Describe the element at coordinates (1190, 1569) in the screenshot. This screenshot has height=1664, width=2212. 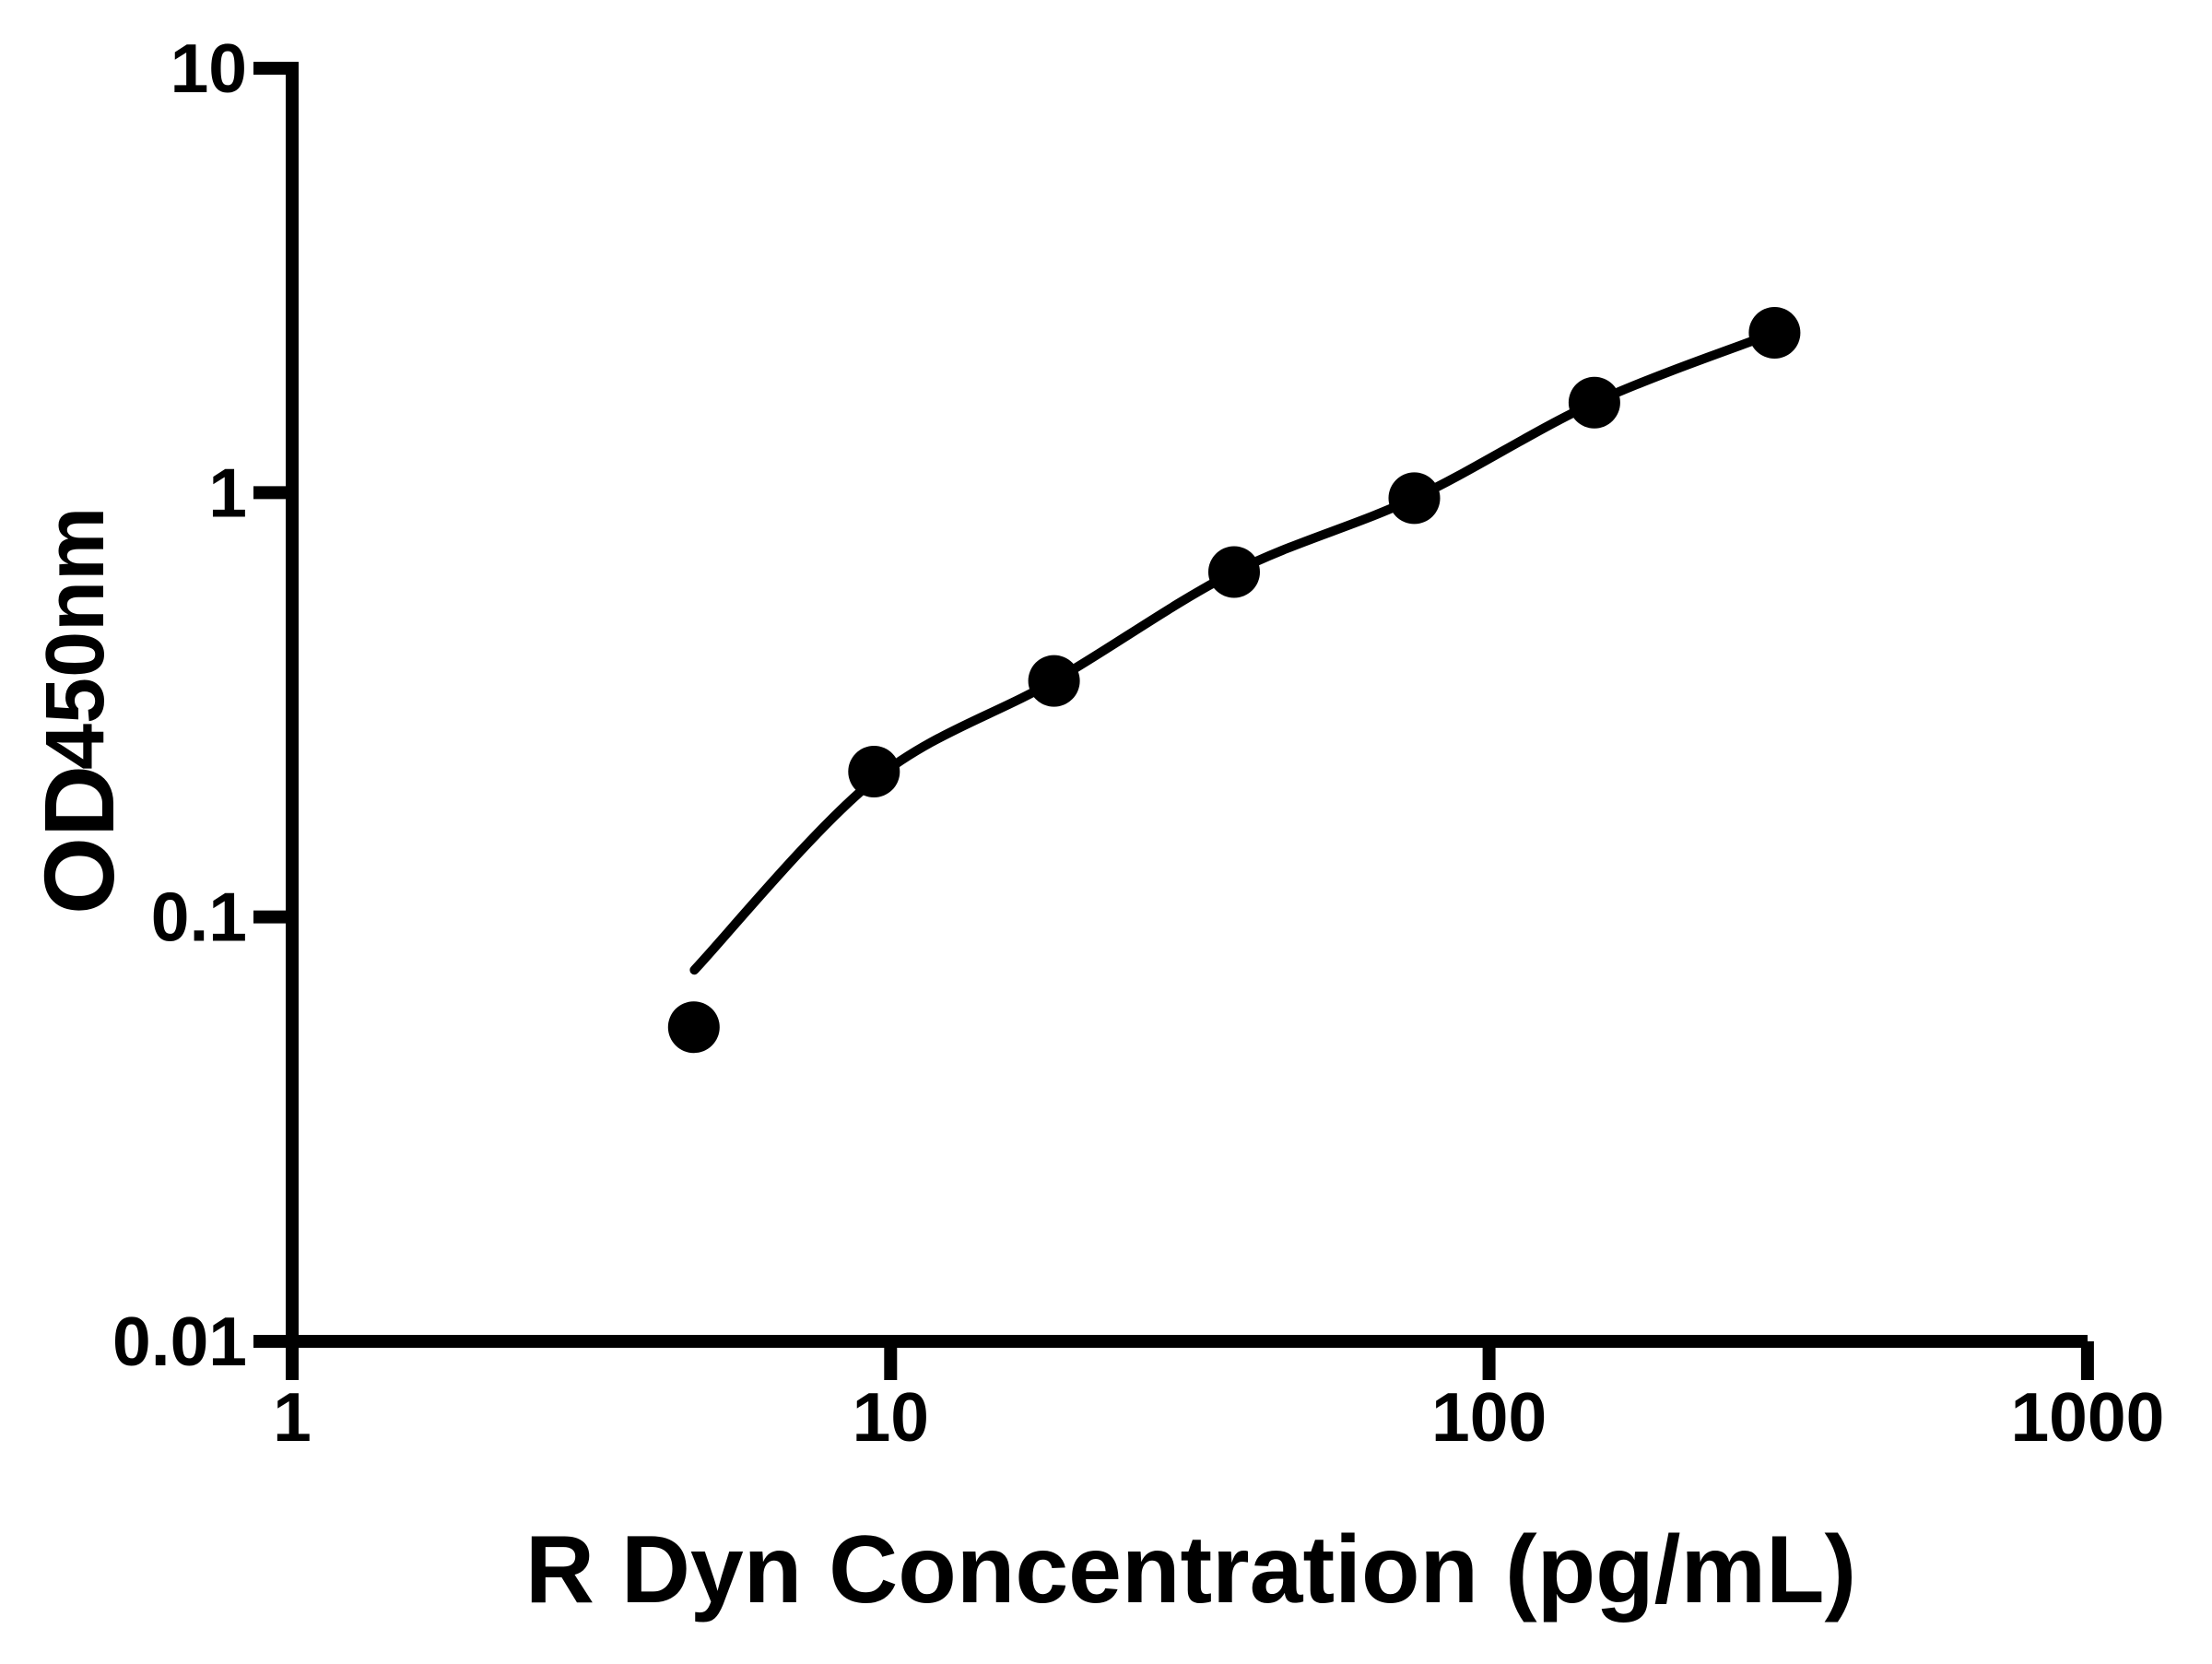
I see `x-axis-title: R Dyn Concentration (pg/mL)` at that location.